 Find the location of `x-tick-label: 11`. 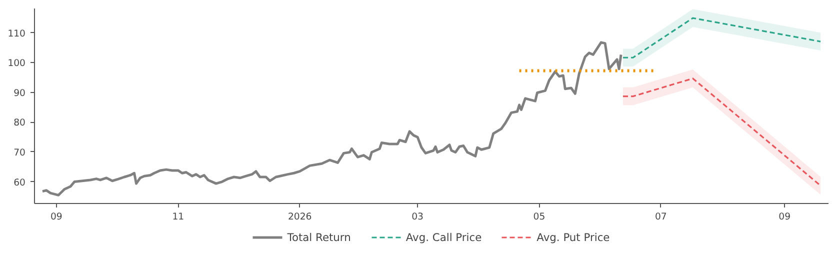

x-tick-label: 11 is located at coordinates (178, 217).